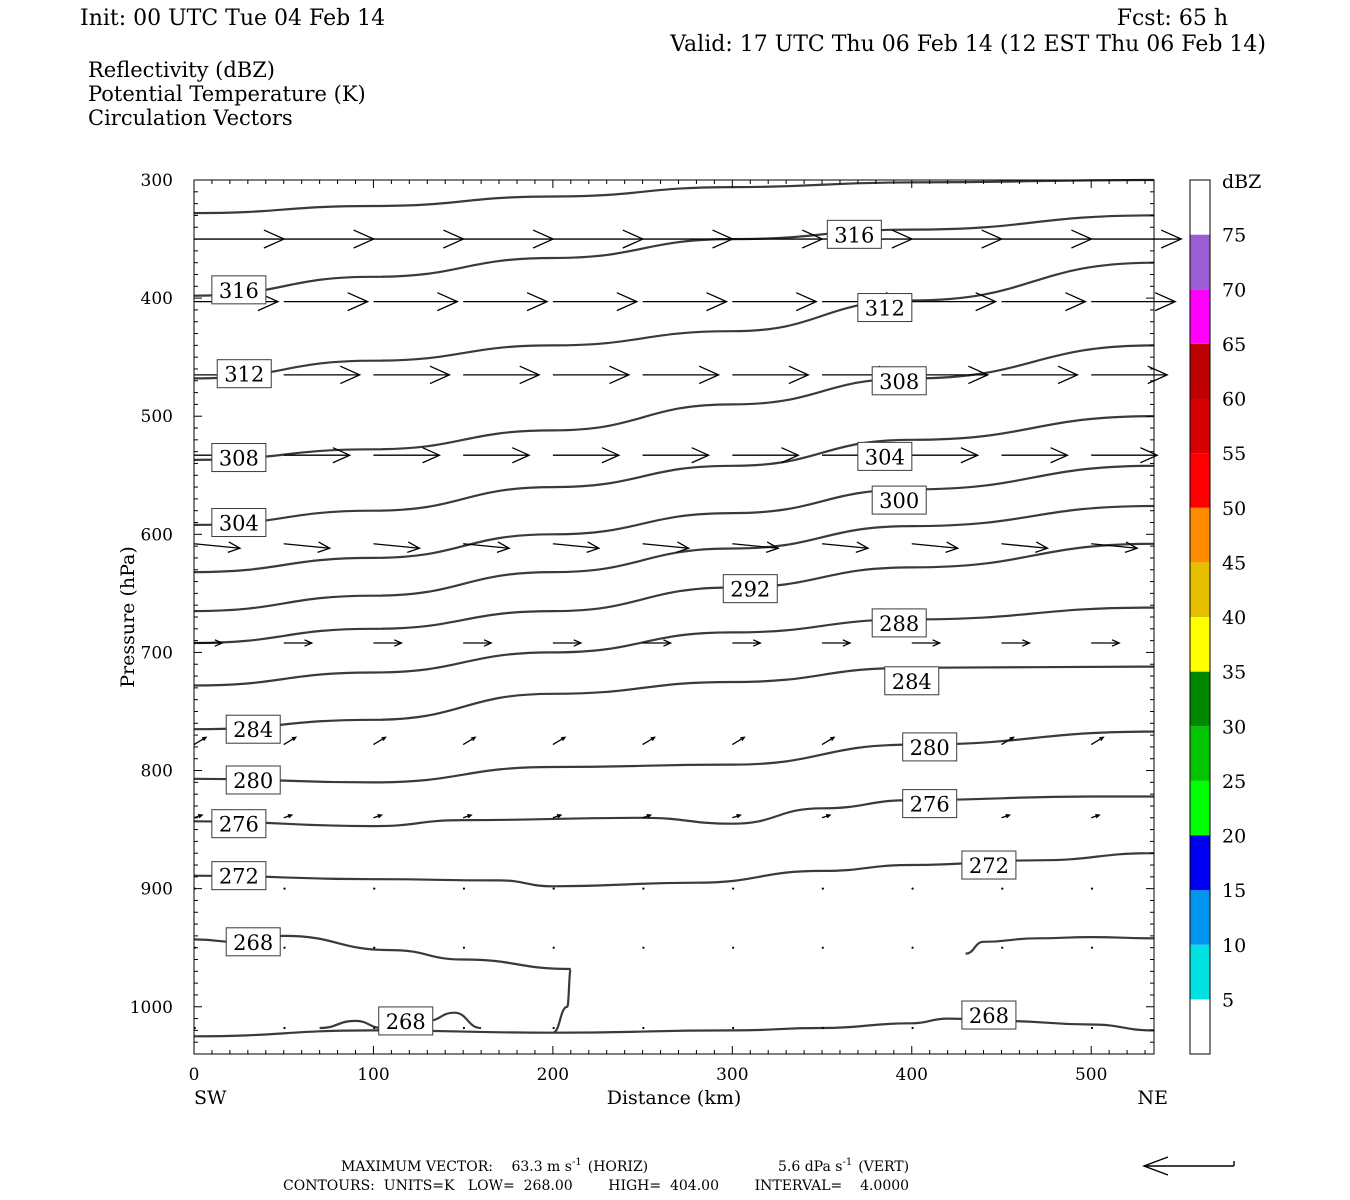  Describe the element at coordinates (239, 290) in the screenshot. I see `contour-label-316: 316` at that location.